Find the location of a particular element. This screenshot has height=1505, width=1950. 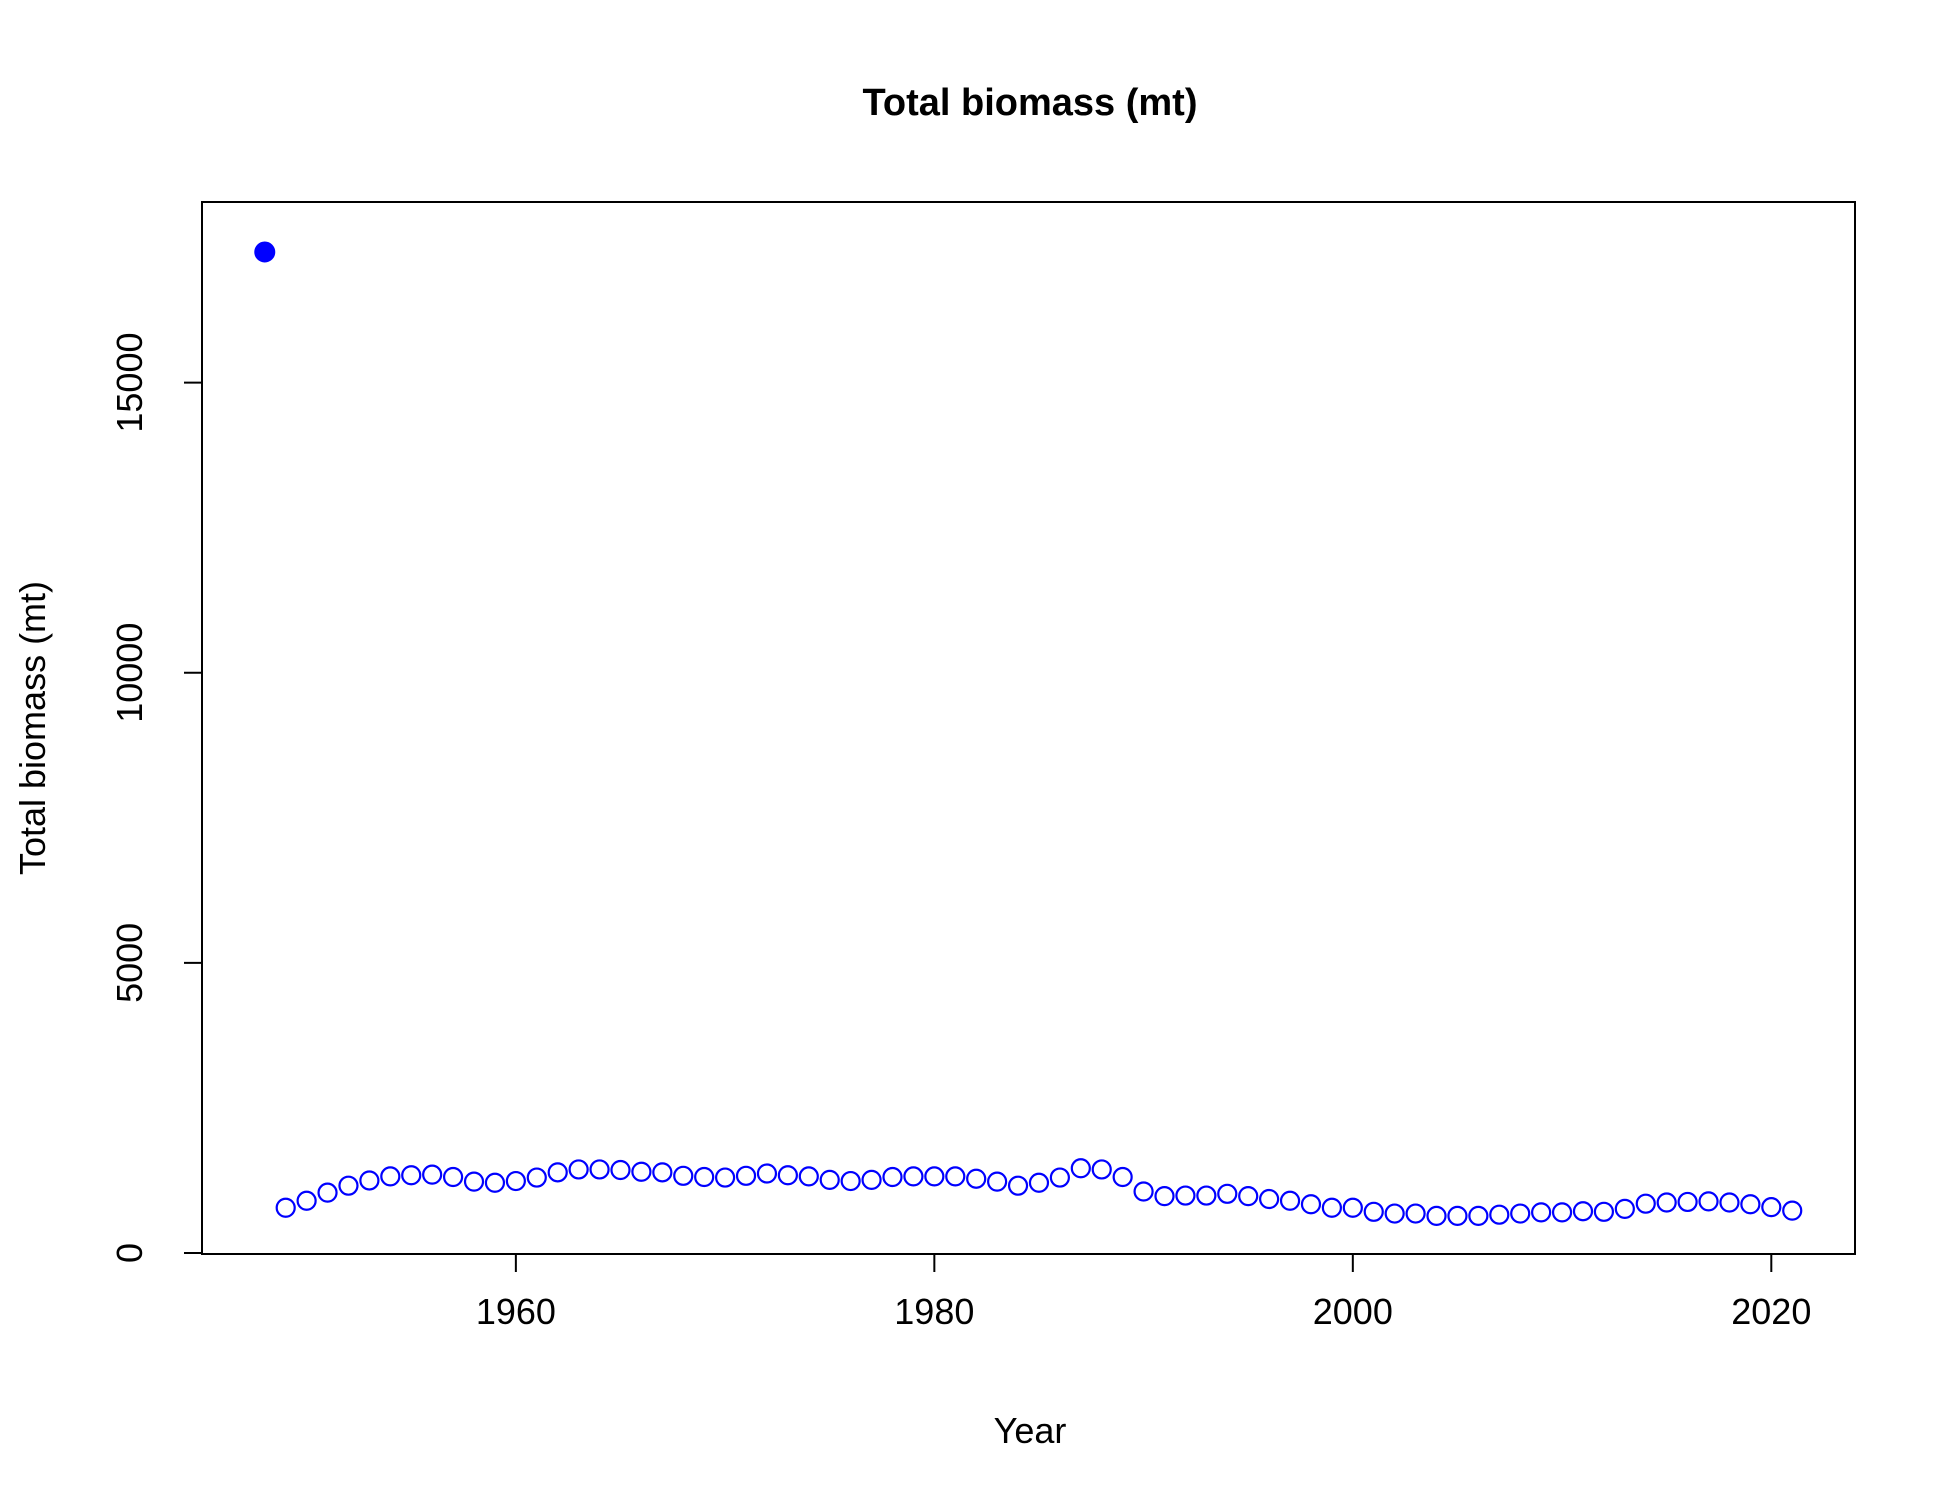

x-tick-label: 1980 is located at coordinates (934, 1311).